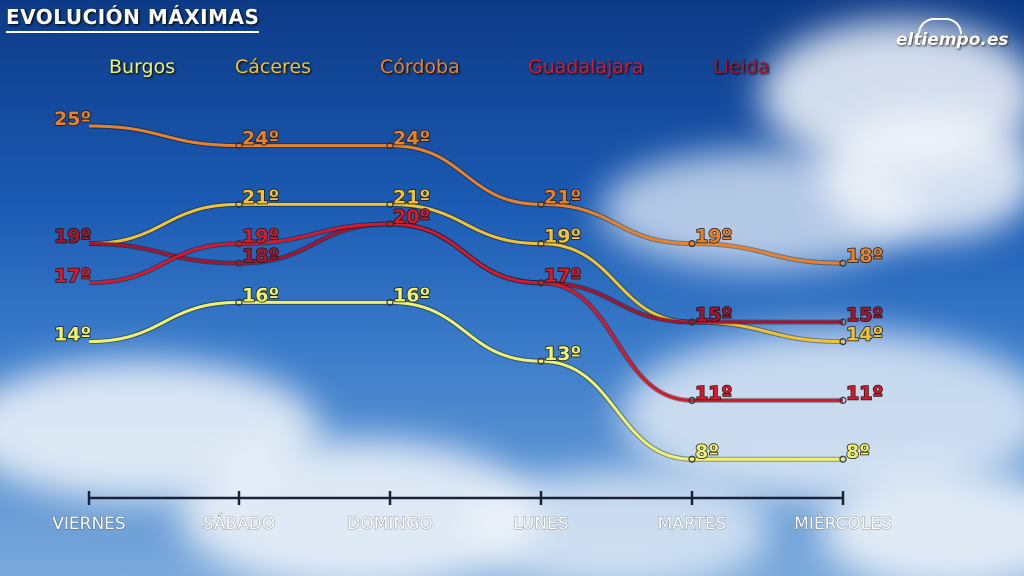 The height and width of the screenshot is (576, 1024). I want to click on legend-caceres: Cáceres, so click(273, 67).